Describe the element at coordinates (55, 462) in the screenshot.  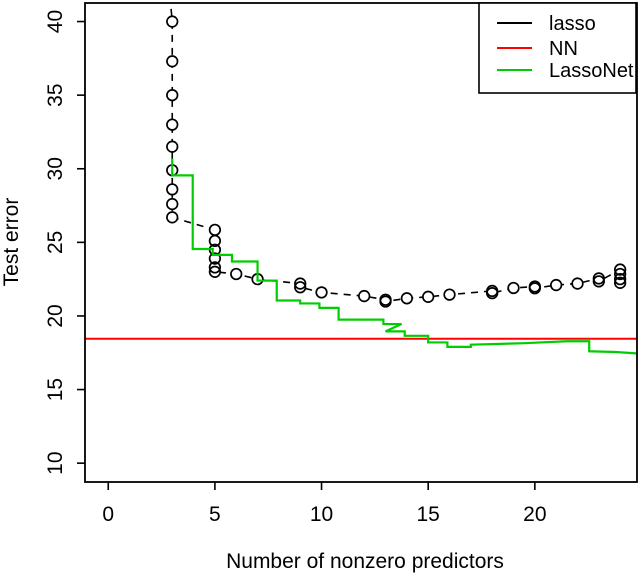
I see `y-tick-label: 10` at that location.